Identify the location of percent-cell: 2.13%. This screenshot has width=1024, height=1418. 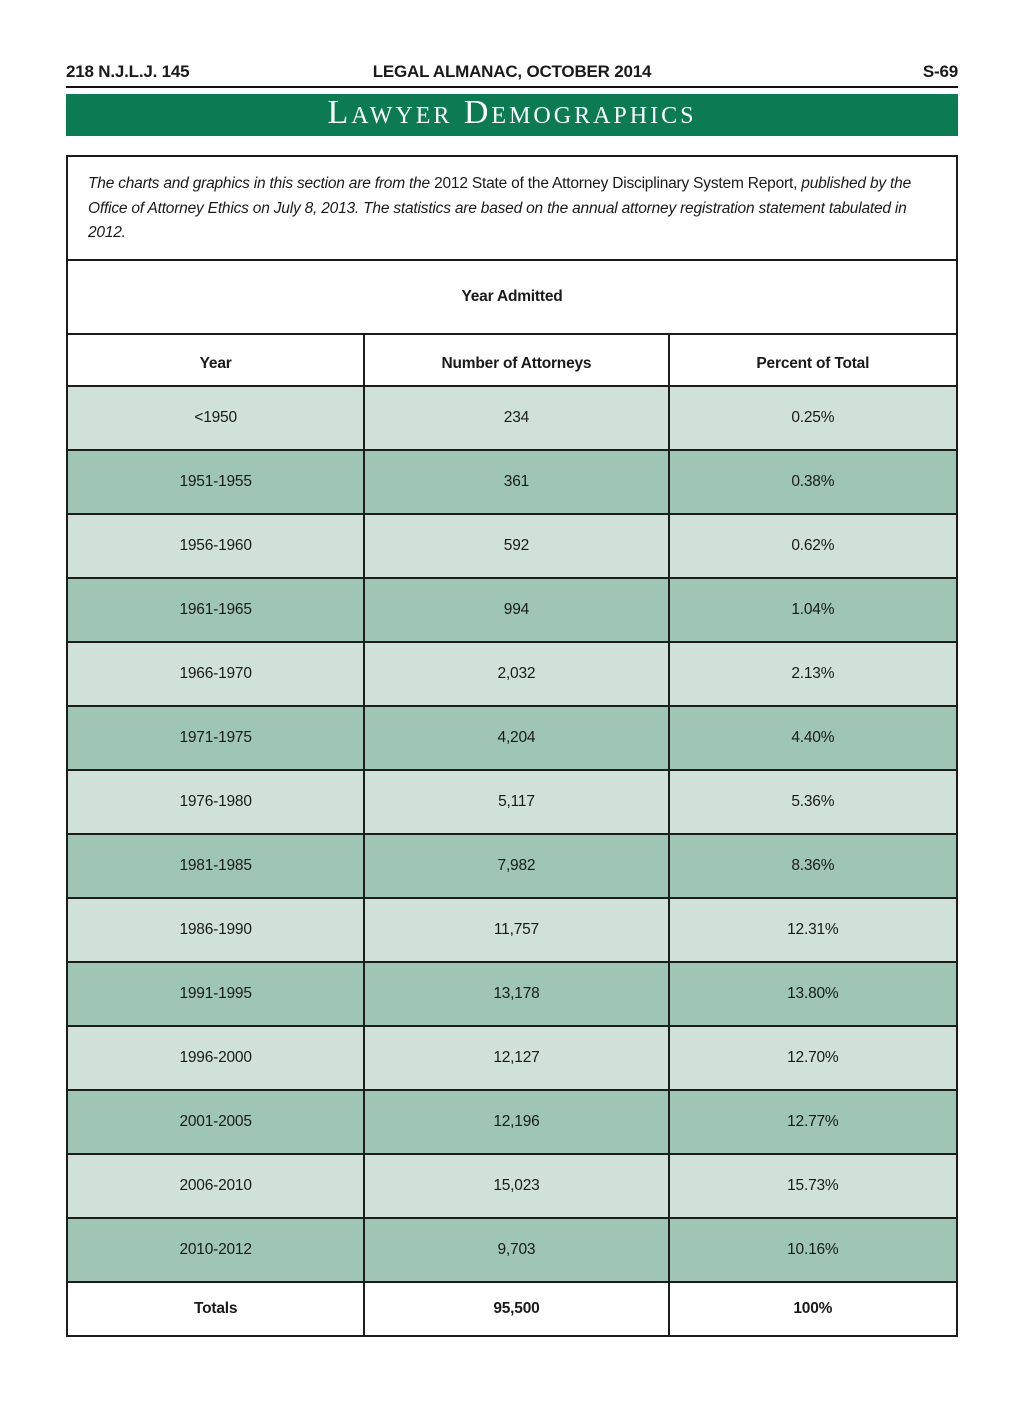
(813, 673).